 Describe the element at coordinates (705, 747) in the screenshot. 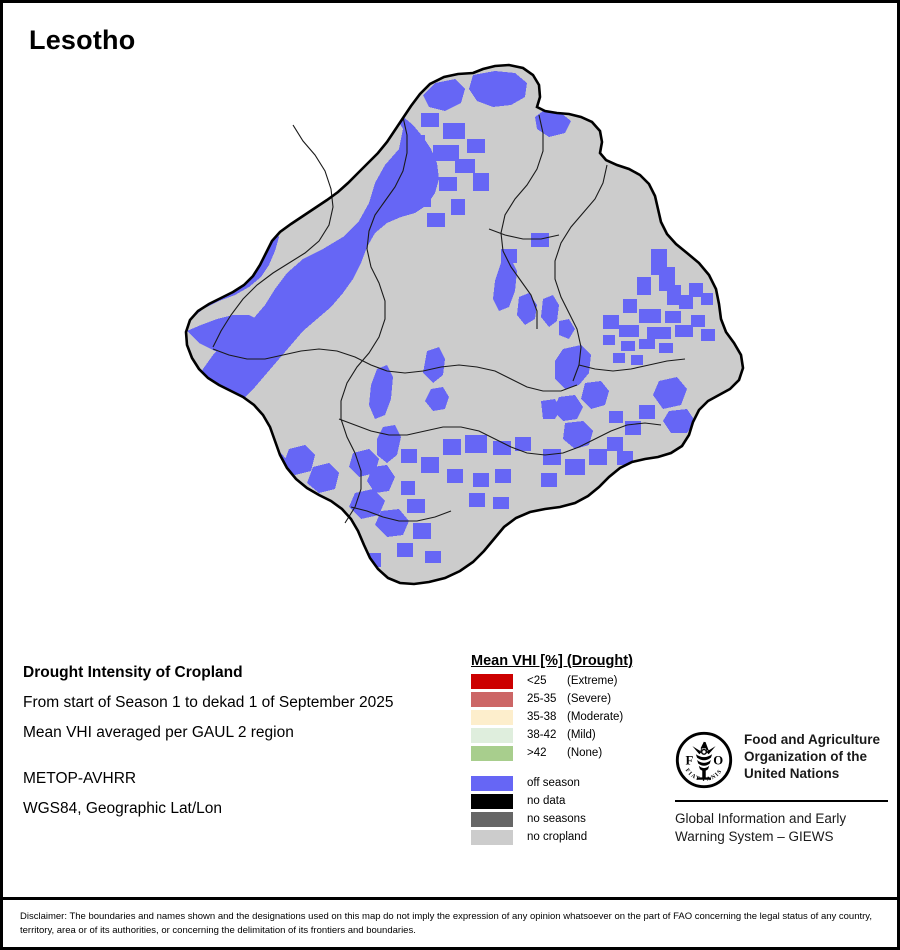

I see `svg-text: A` at that location.